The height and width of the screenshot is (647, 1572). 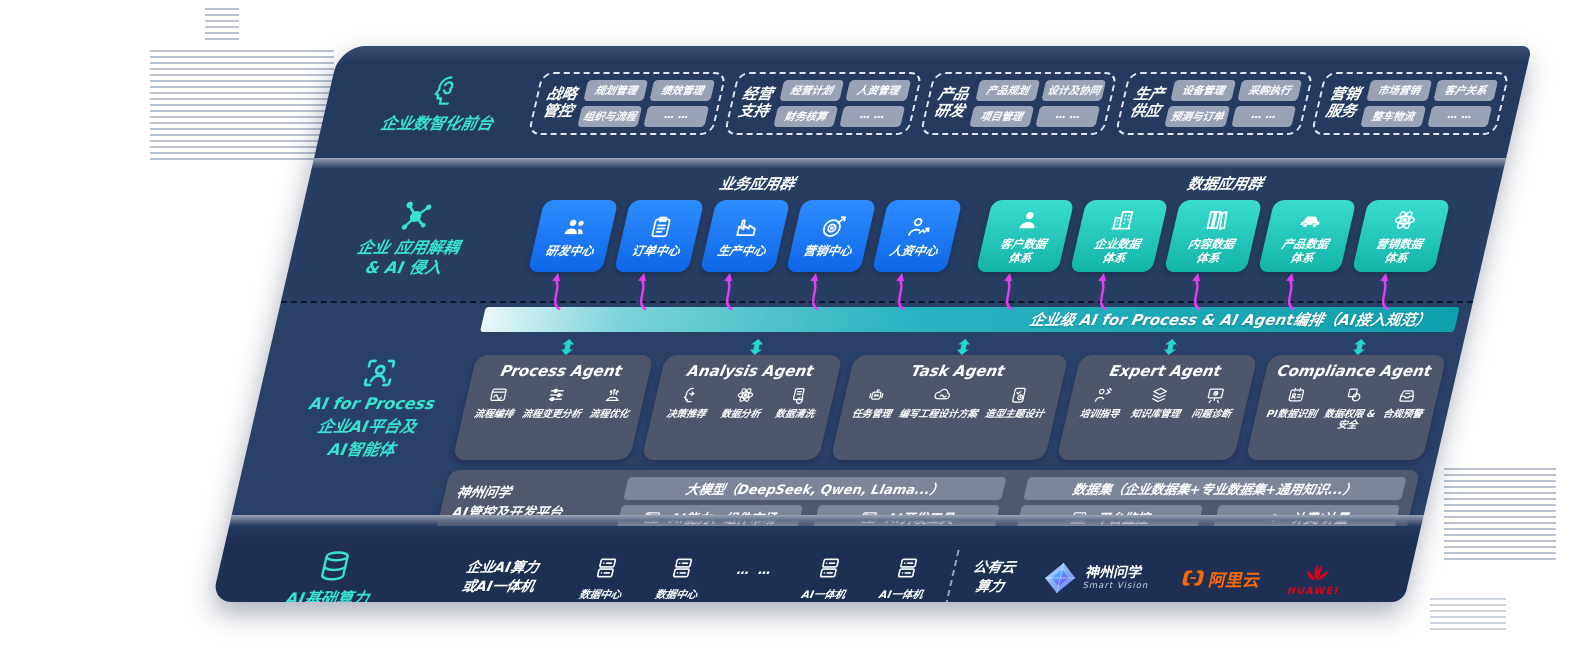 I want to click on analysis-agent-box: Analysis Agent 决策推荐 数据分析 数据清洗, so click(x=742, y=407).